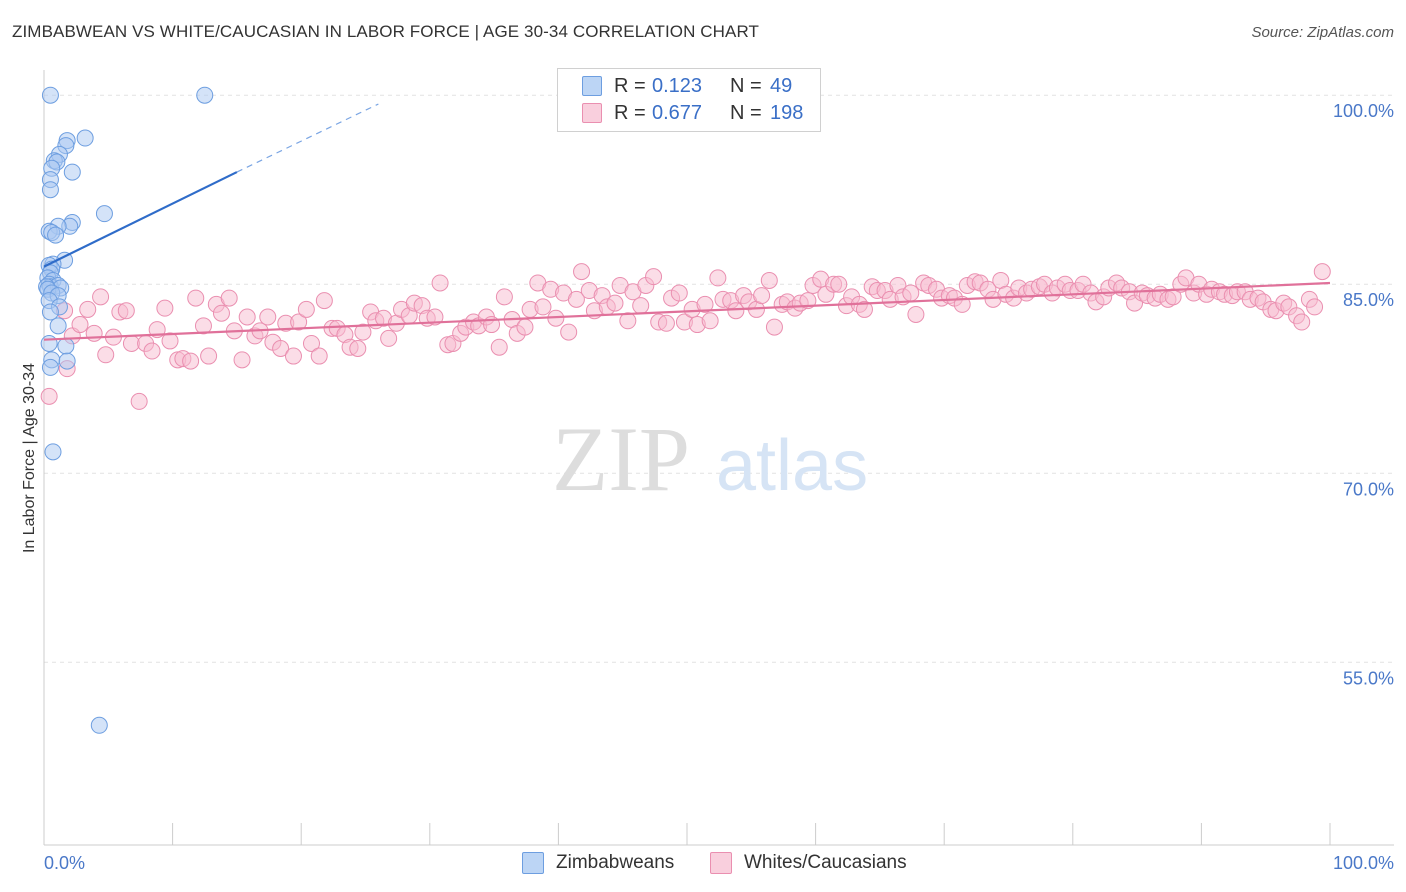 Image resolution: width=1406 pixels, height=892 pixels. I want to click on bottom-legend-whites: Whites/Caucasians, so click(808, 863).